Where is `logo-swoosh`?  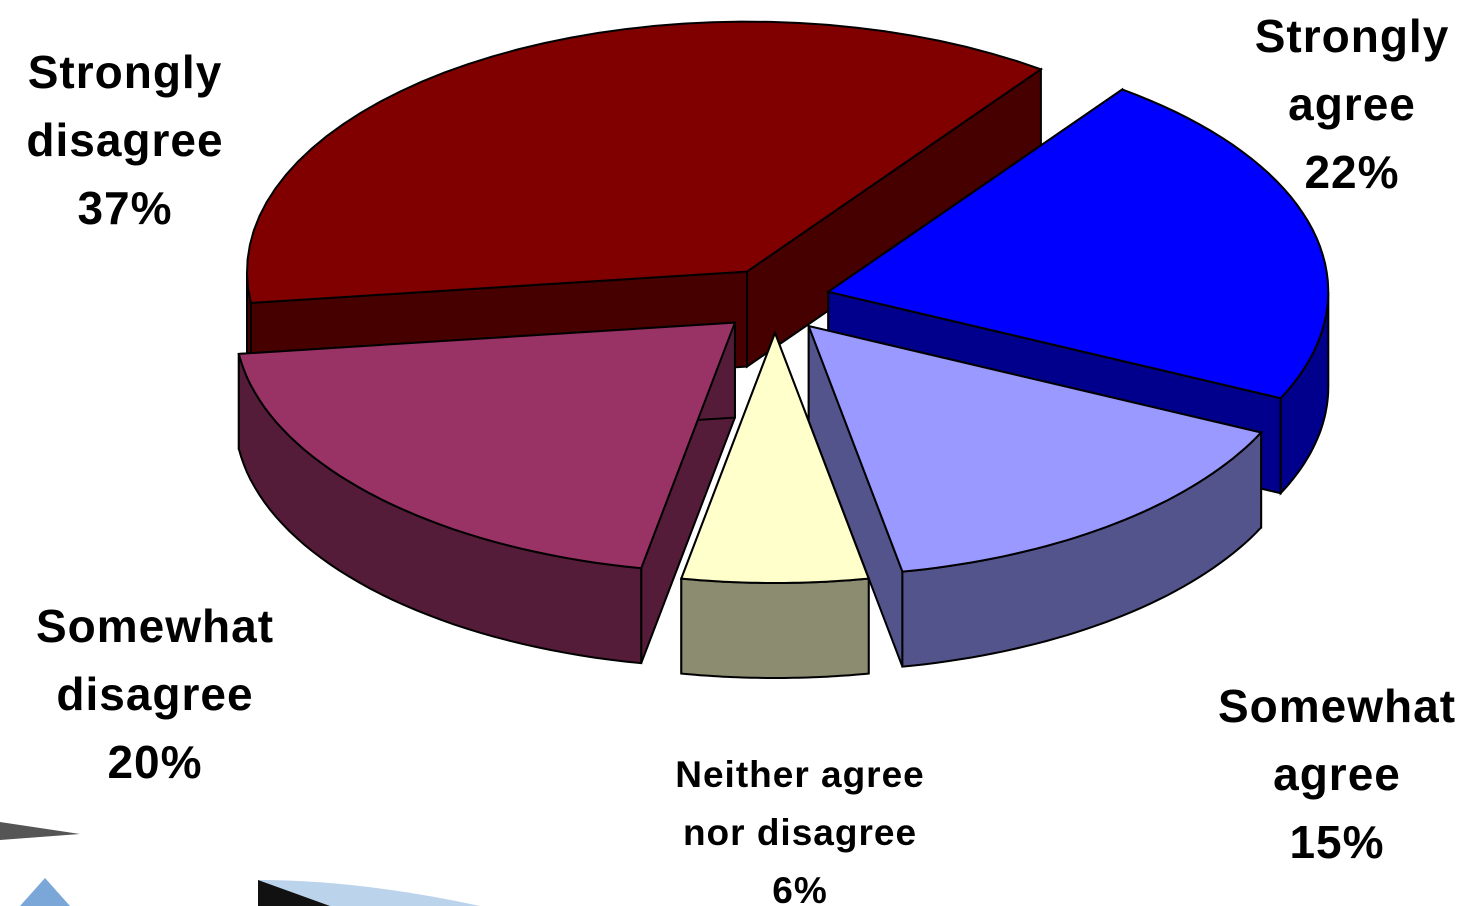 logo-swoosh is located at coordinates (40, 831).